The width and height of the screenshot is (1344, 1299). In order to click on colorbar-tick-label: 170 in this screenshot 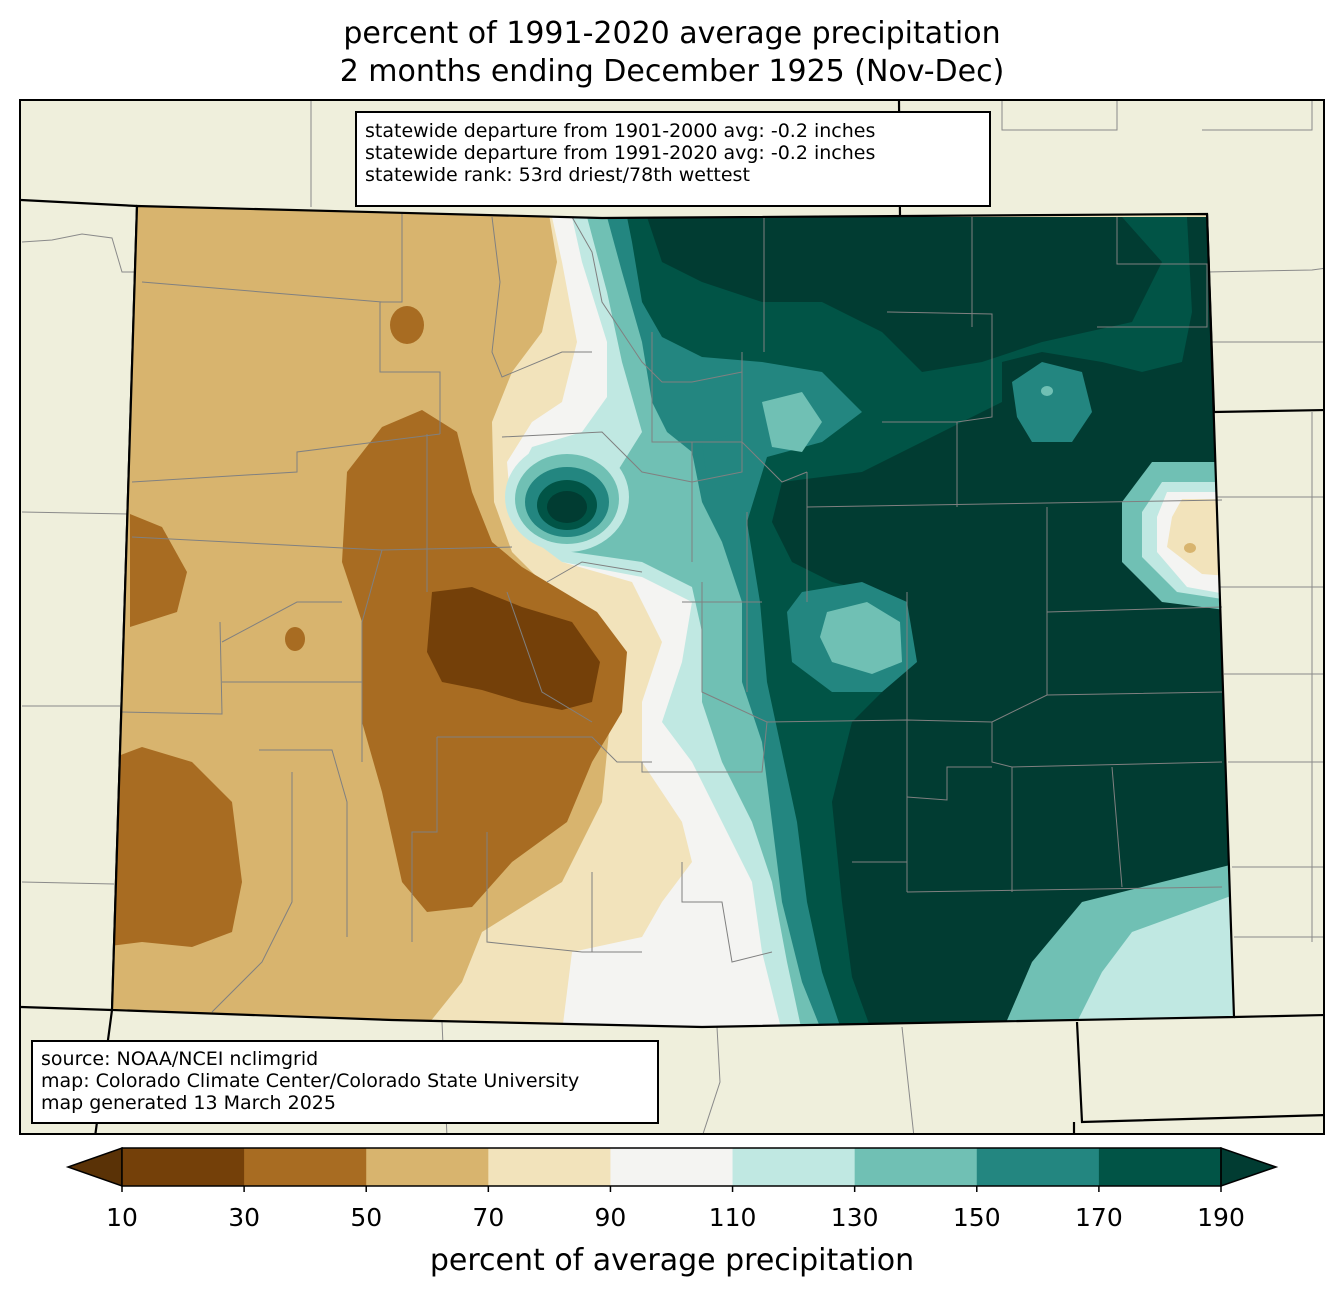, I will do `click(1099, 1217)`.